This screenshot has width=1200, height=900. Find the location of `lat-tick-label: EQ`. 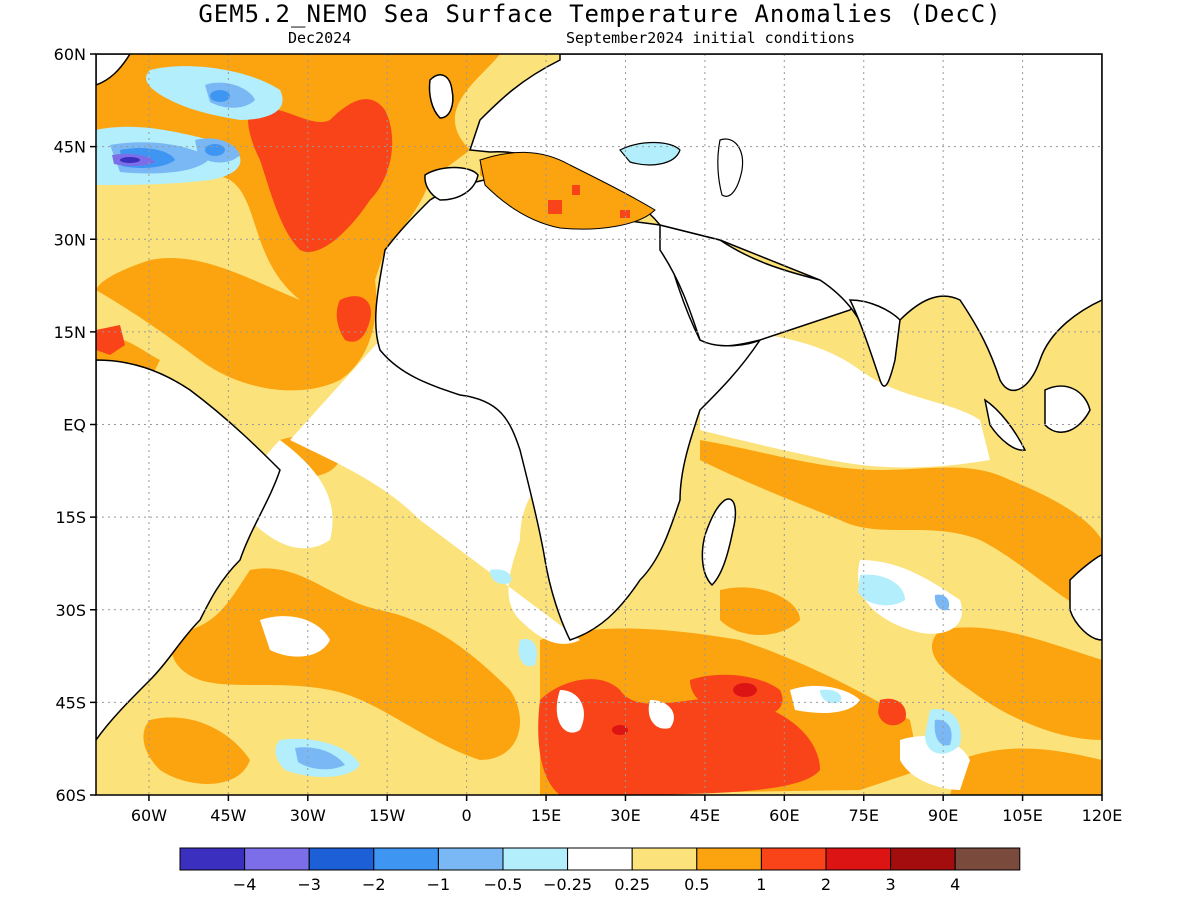

lat-tick-label: EQ is located at coordinates (74, 425).